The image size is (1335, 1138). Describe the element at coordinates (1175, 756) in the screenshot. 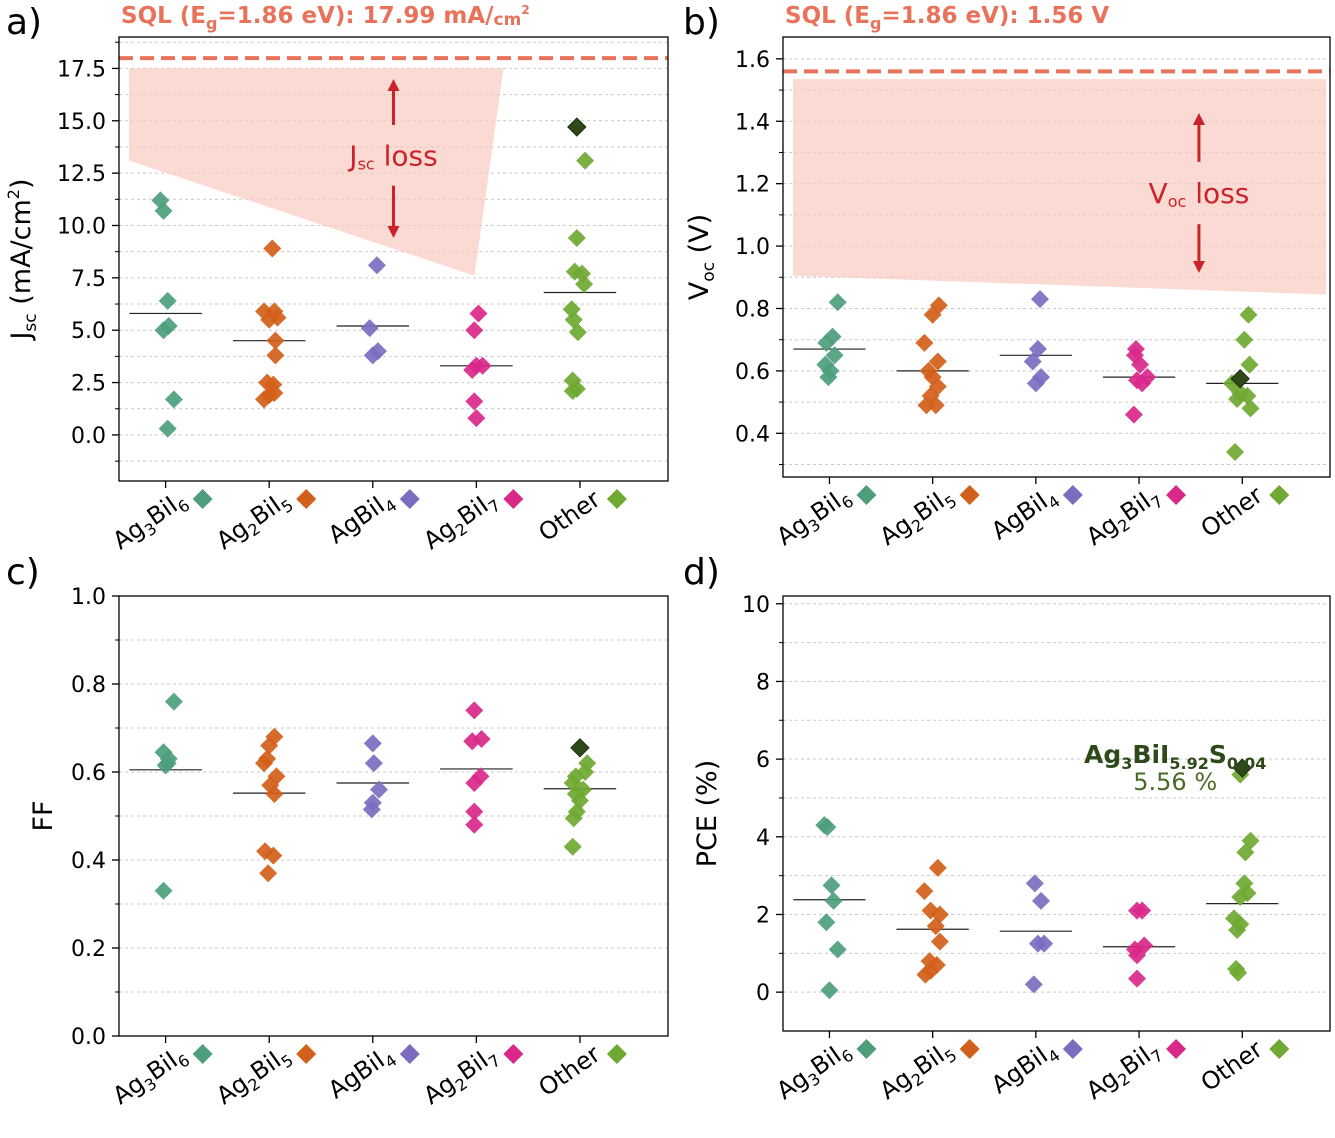

I see `annotation-compound: Ag3BiI5.92S0.04` at that location.